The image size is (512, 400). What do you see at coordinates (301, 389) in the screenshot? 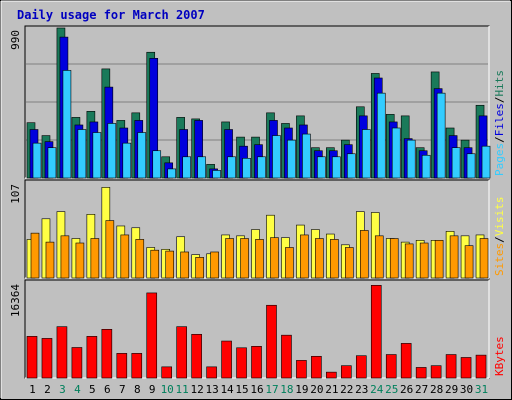
I see `day-label-19: 19` at bounding box center [301, 389].